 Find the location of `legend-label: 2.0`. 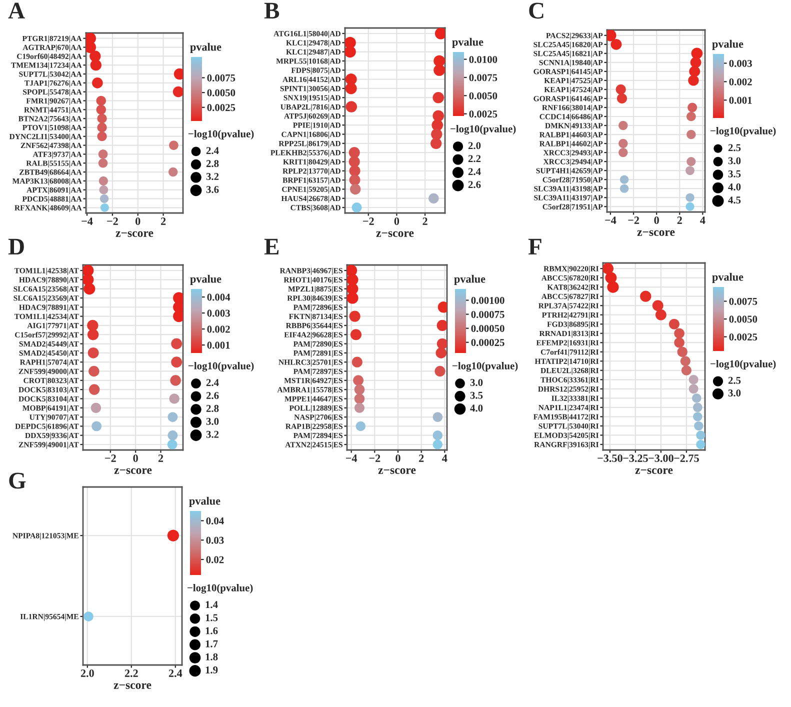

legend-label: 2.0 is located at coordinates (474, 146).